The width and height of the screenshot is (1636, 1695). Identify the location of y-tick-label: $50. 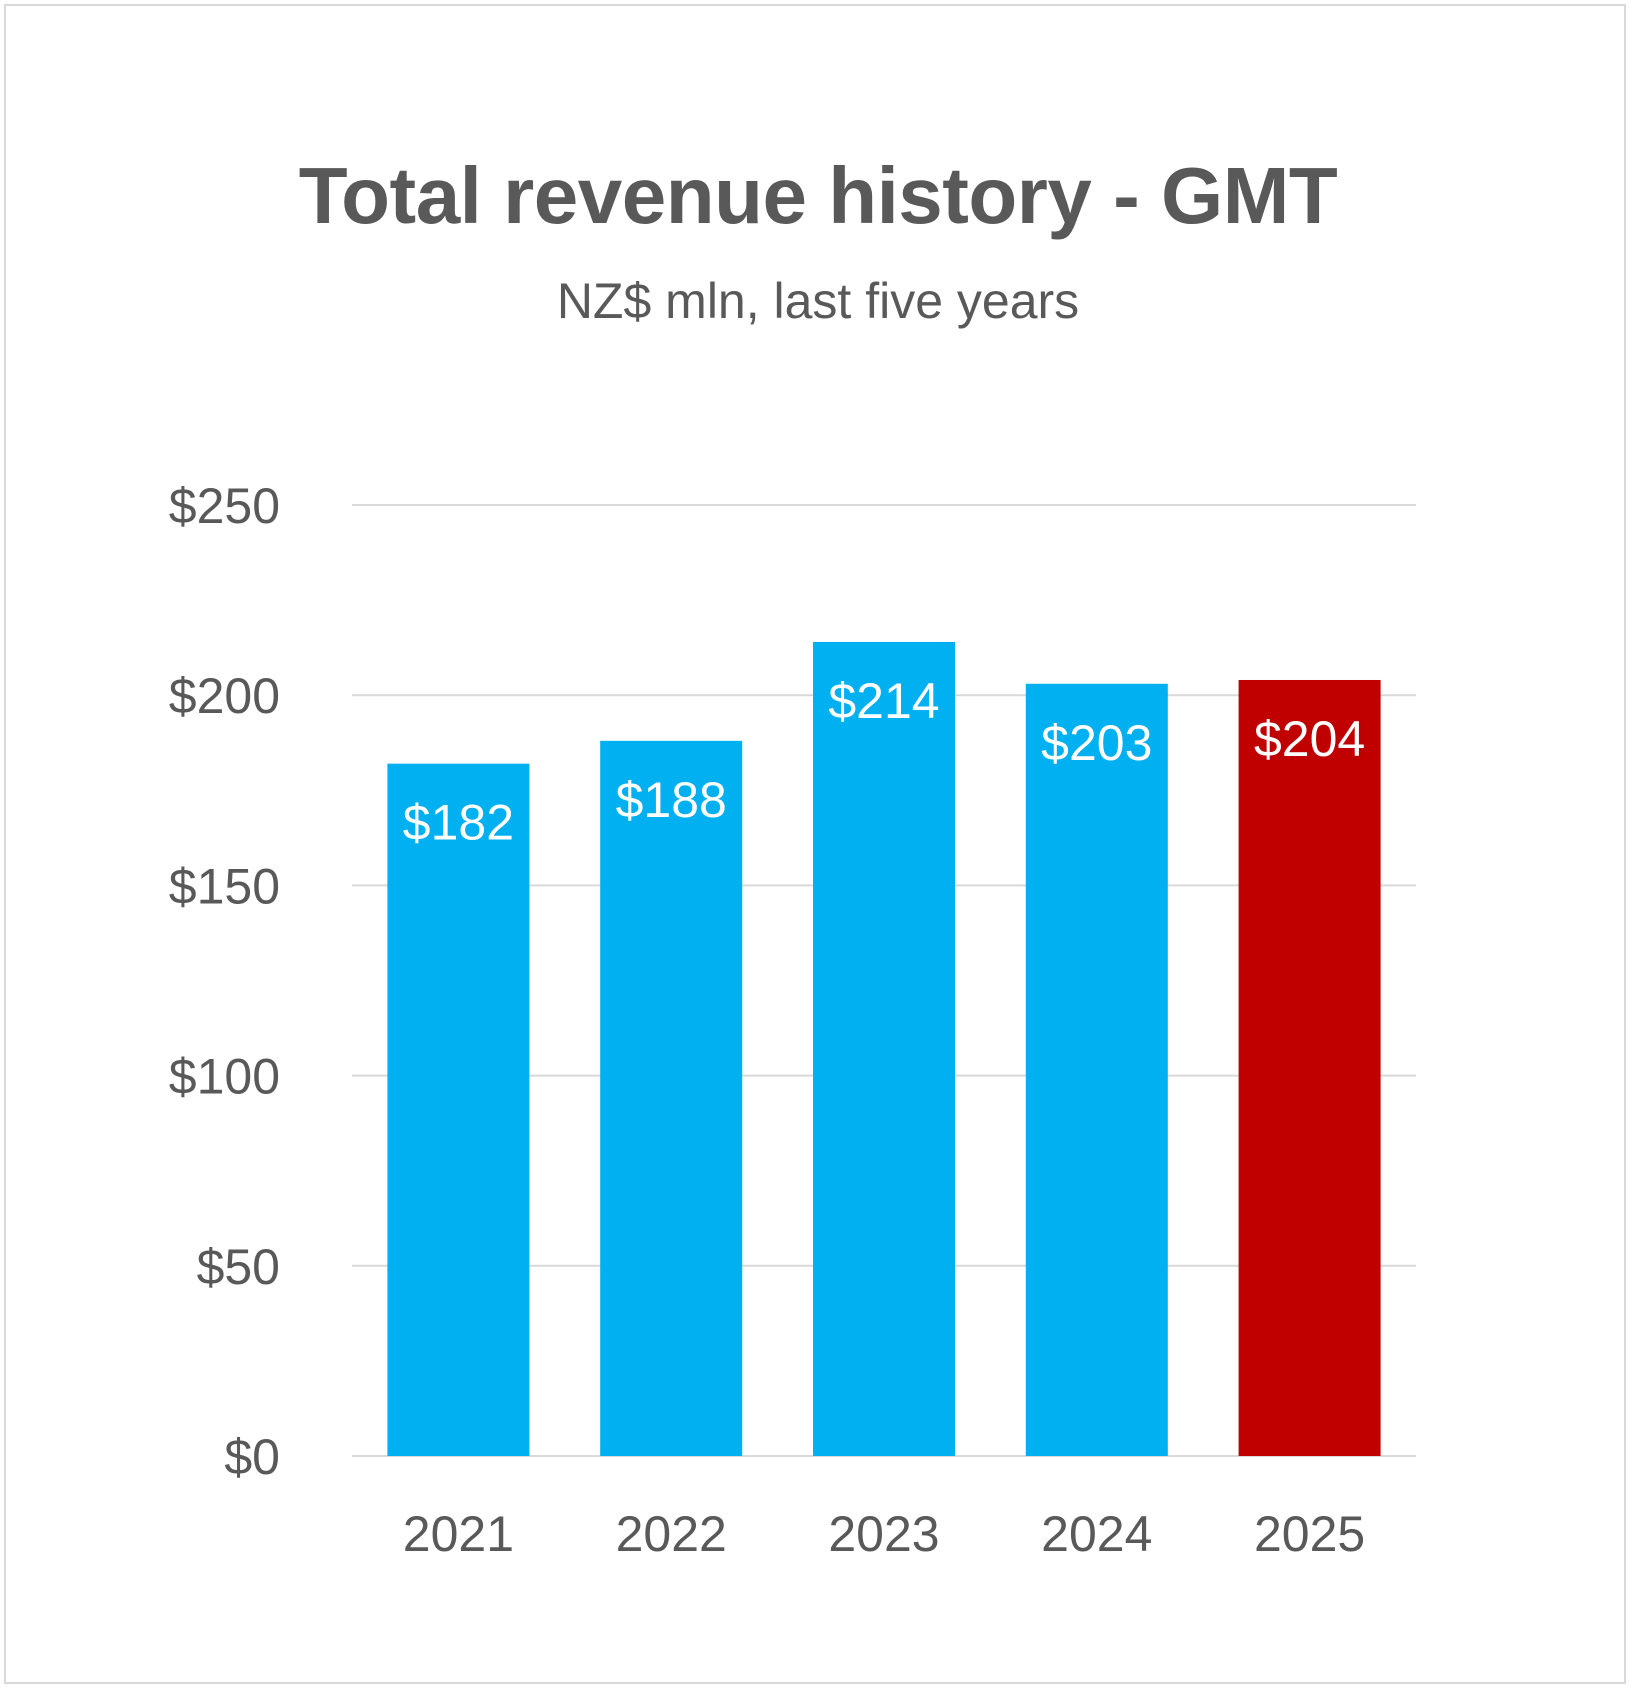
(238, 1267).